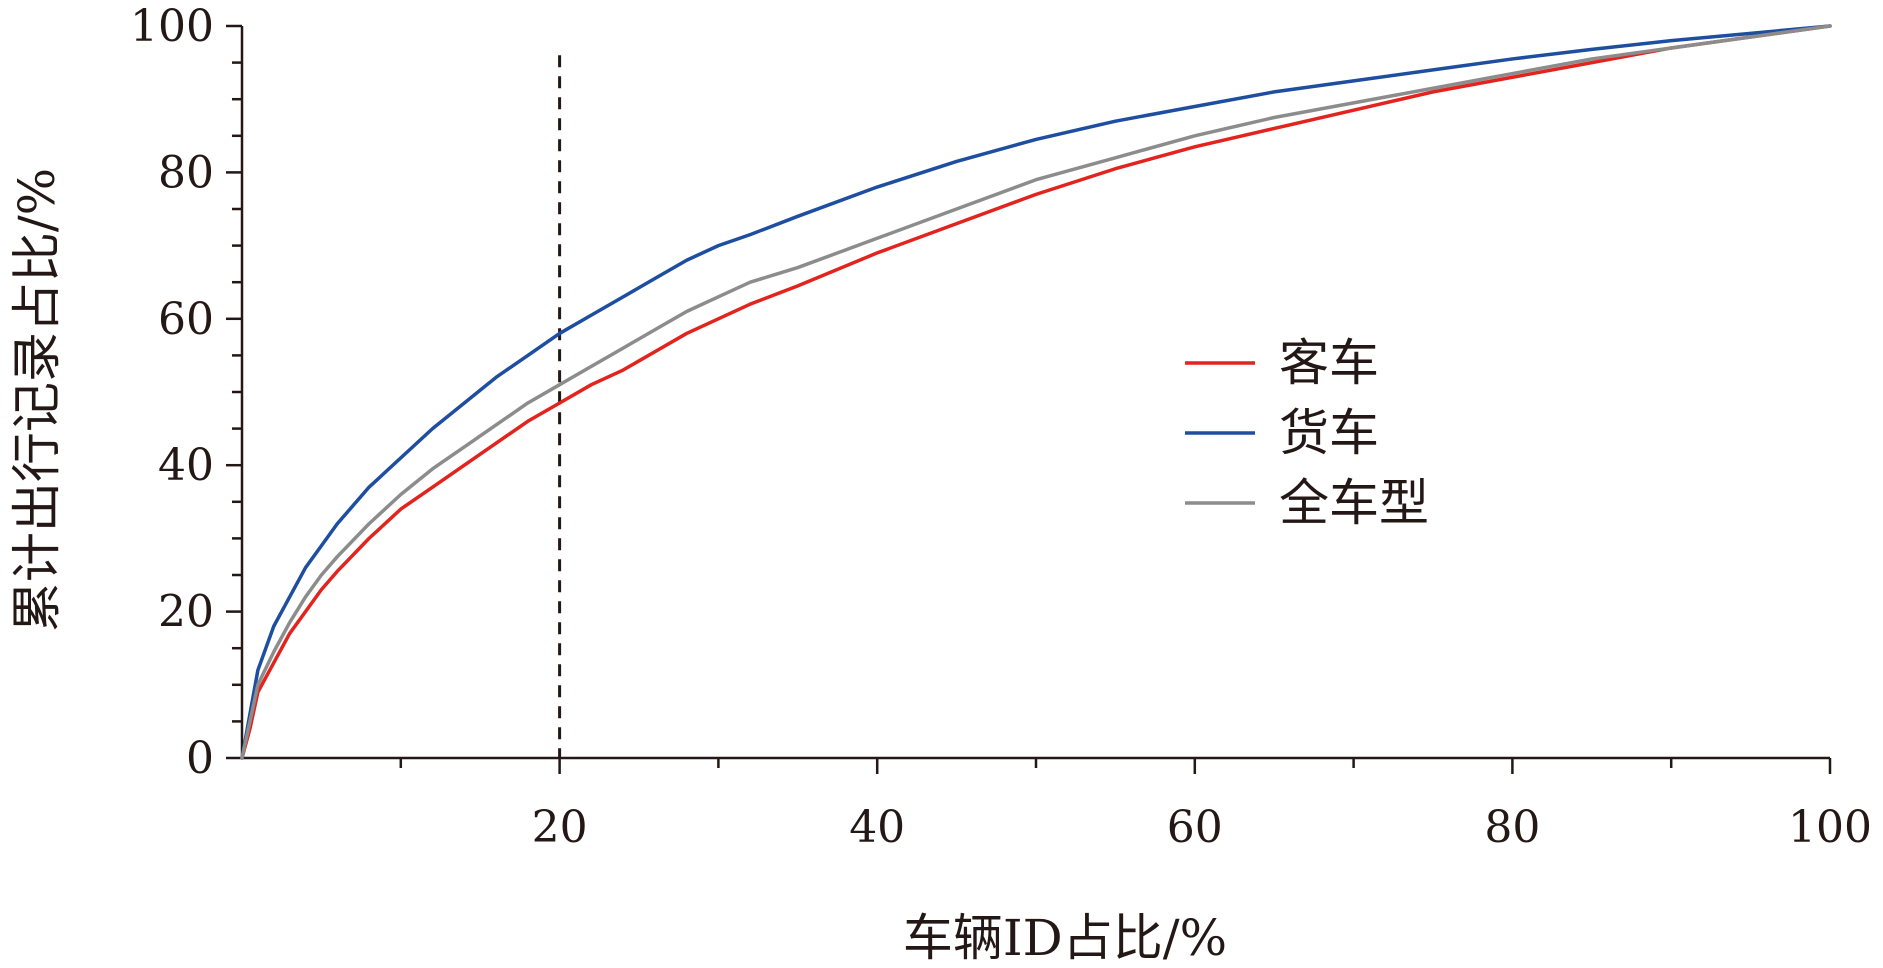 Image resolution: width=1883 pixels, height=968 pixels. I want to click on y-tick-label: 60, so click(186, 319).